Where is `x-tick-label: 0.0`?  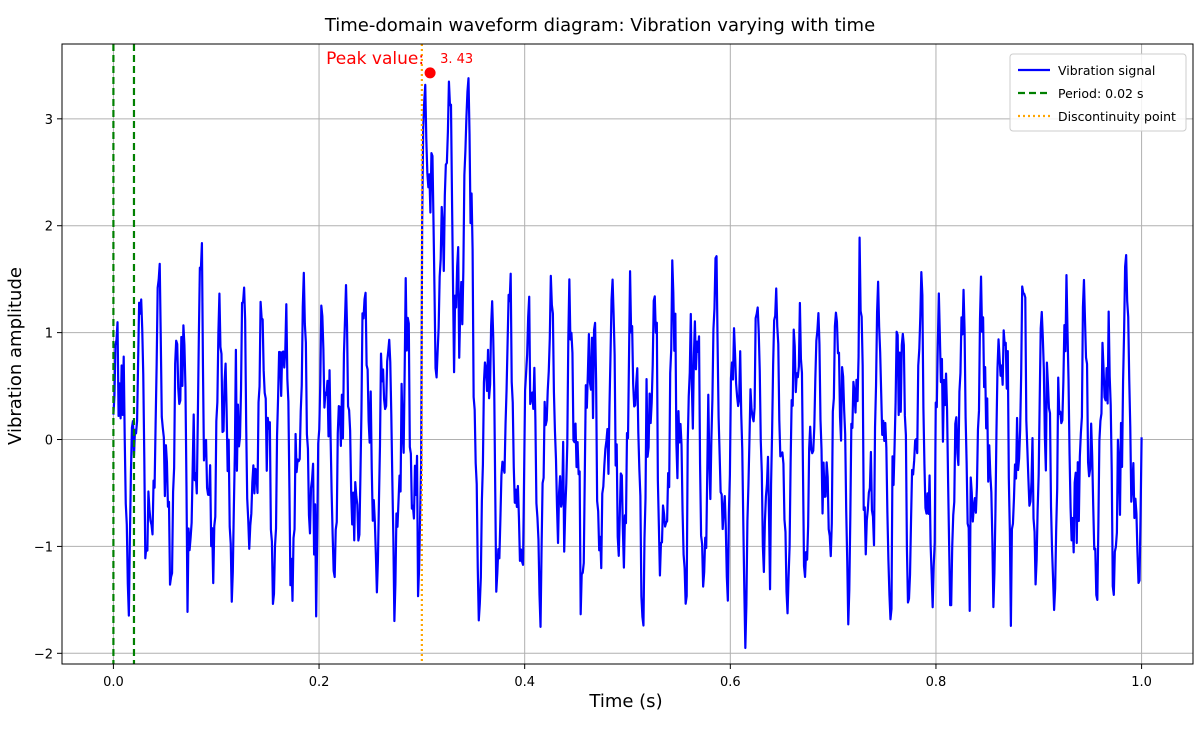
x-tick-label: 0.0 is located at coordinates (113, 682).